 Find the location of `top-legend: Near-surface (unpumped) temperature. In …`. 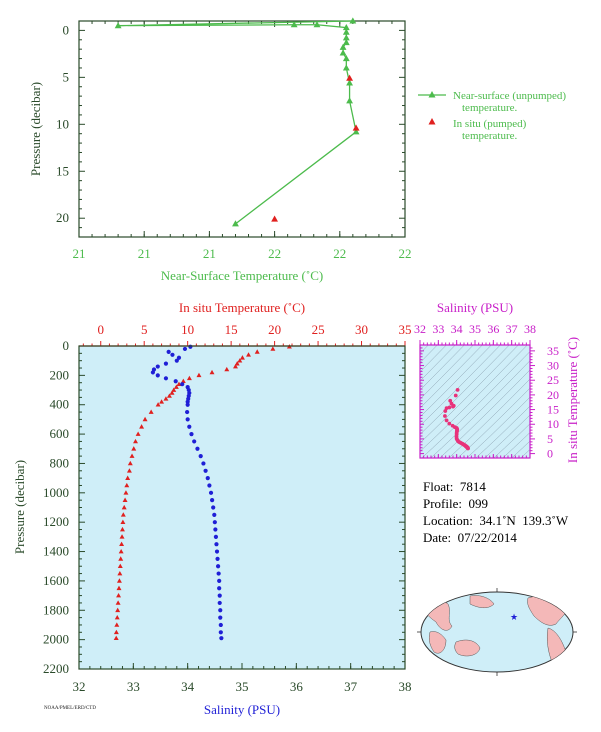

top-legend: Near-surface (unpumped) temperature. In … is located at coordinates (492, 116).